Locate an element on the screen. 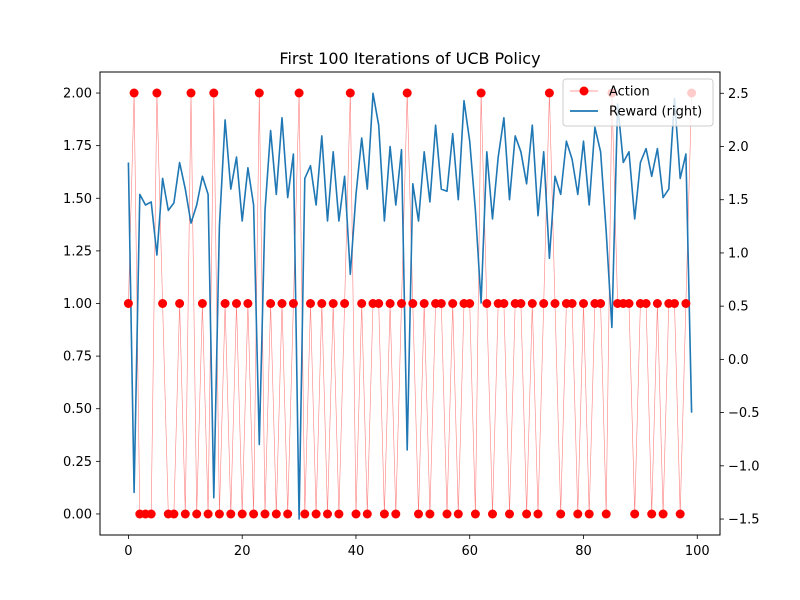  y-right-tick-label: −1.0 is located at coordinates (744, 466).